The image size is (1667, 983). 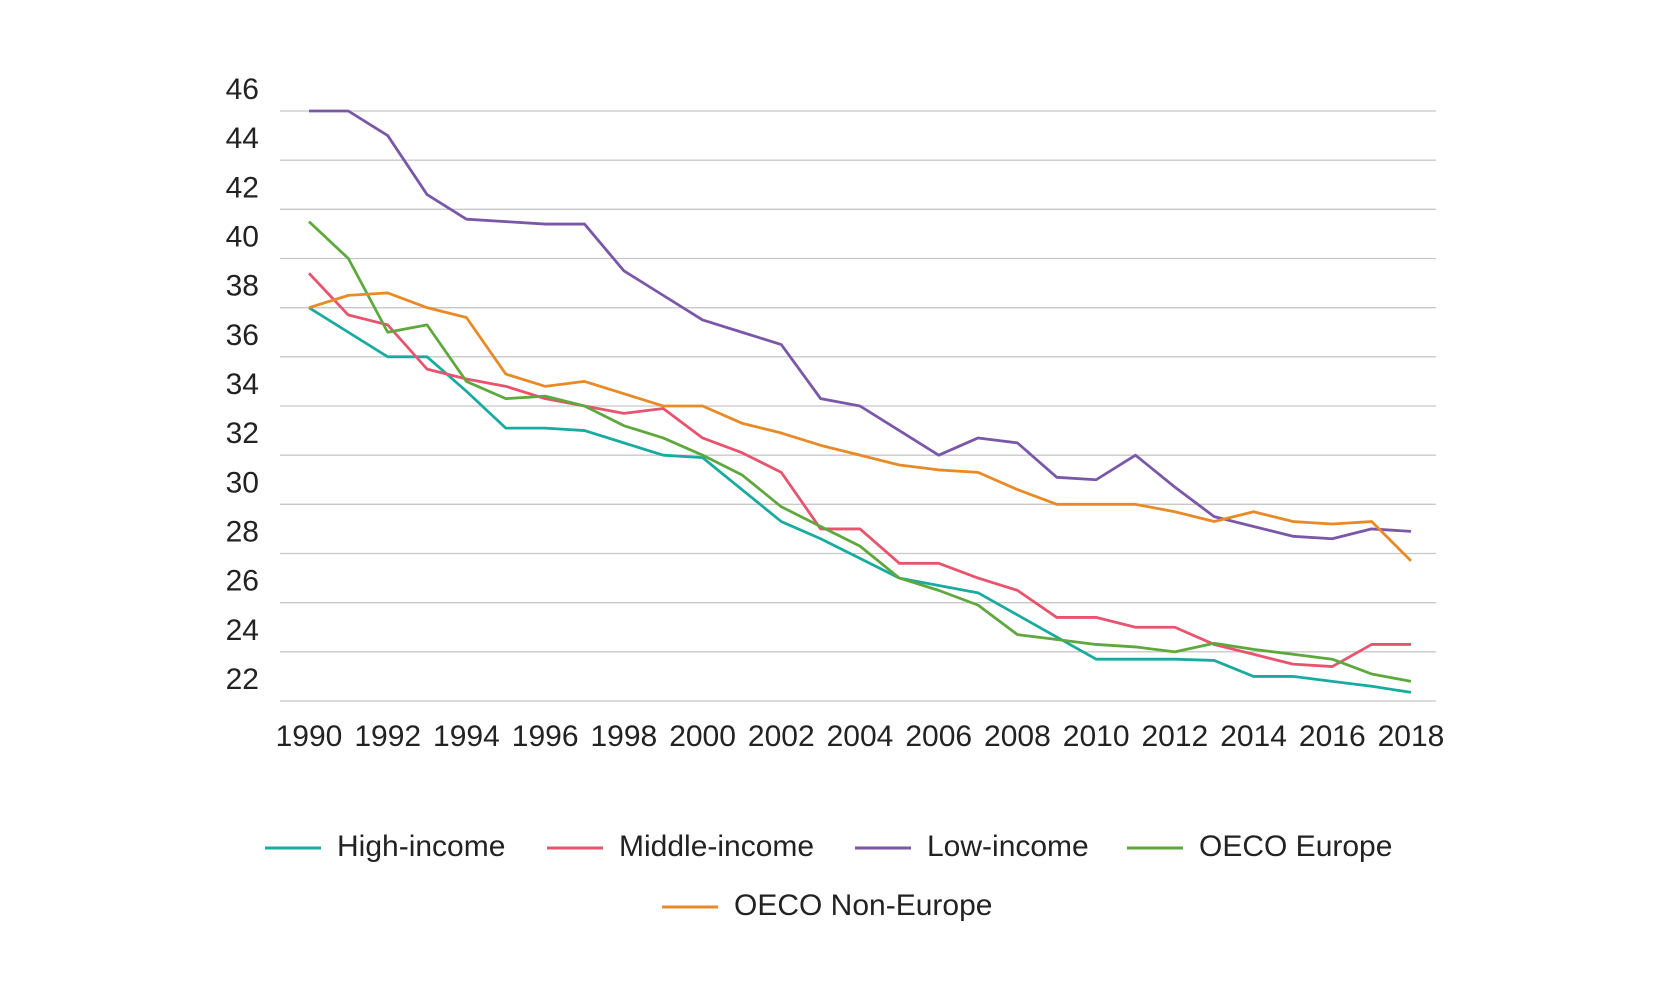 What do you see at coordinates (242, 679) in the screenshot?
I see `y-tick-label: 22` at bounding box center [242, 679].